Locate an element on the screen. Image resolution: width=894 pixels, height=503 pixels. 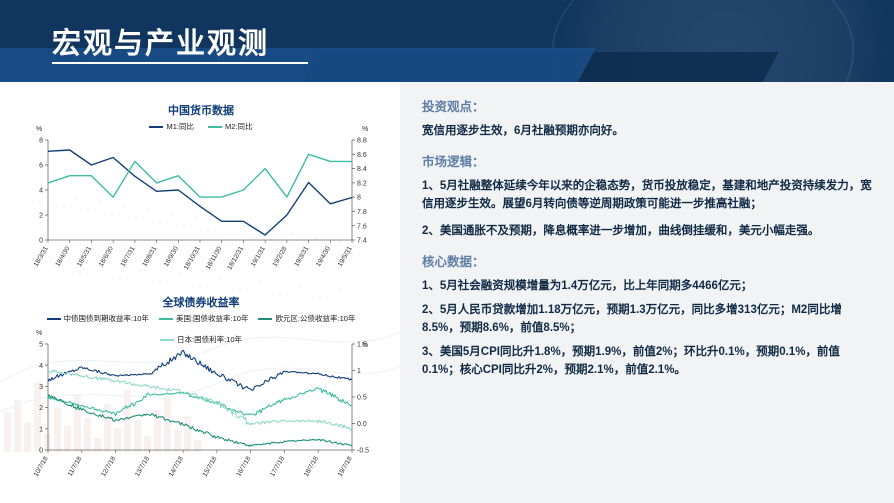
svg-text: 18/4/30 is located at coordinates (62, 256).